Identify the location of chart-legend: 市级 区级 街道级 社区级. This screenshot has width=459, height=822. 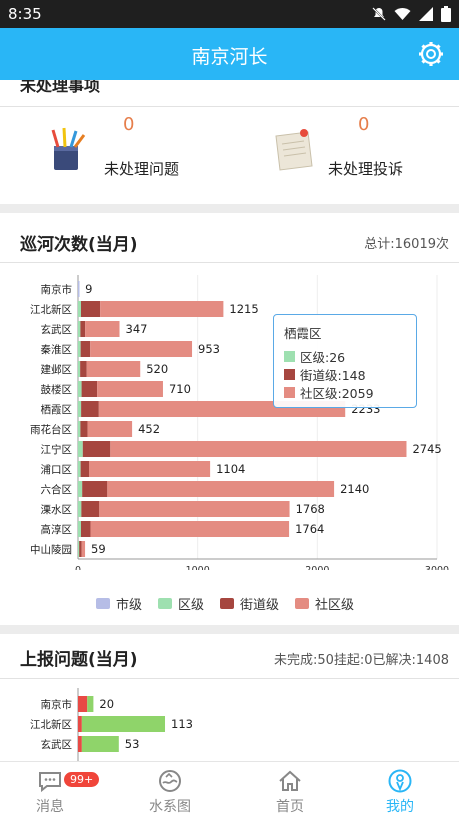
(225, 603).